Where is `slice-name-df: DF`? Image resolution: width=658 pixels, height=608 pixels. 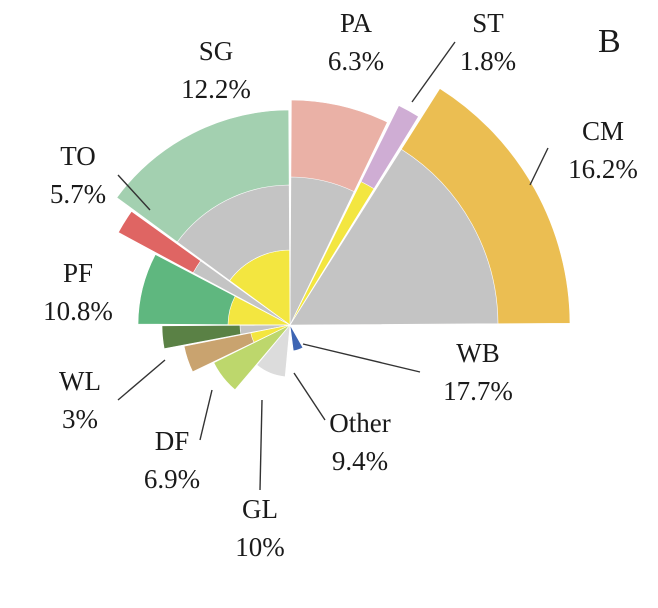
slice-name-df: DF is located at coordinates (172, 441).